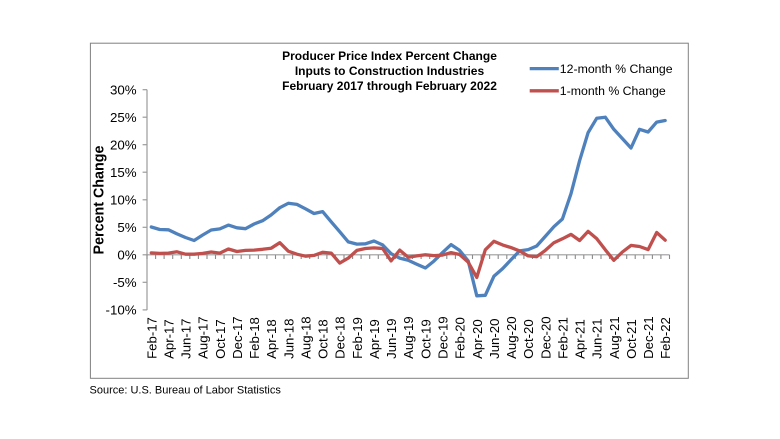 Image resolution: width=780 pixels, height=439 pixels. What do you see at coordinates (460, 338) in the screenshot?
I see `svg-text: Feb-20` at bounding box center [460, 338].